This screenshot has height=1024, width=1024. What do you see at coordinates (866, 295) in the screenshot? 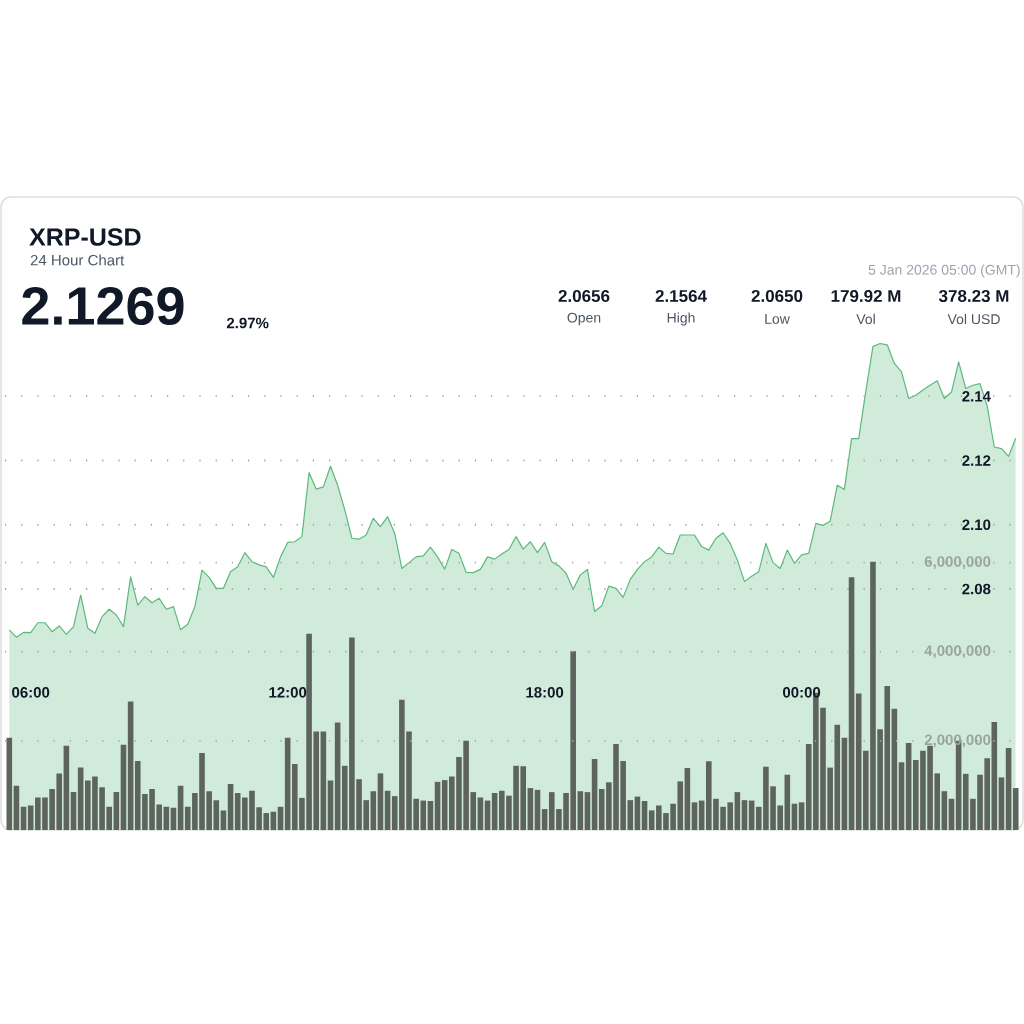
I see `annotation: 179.92 M` at bounding box center [866, 295].